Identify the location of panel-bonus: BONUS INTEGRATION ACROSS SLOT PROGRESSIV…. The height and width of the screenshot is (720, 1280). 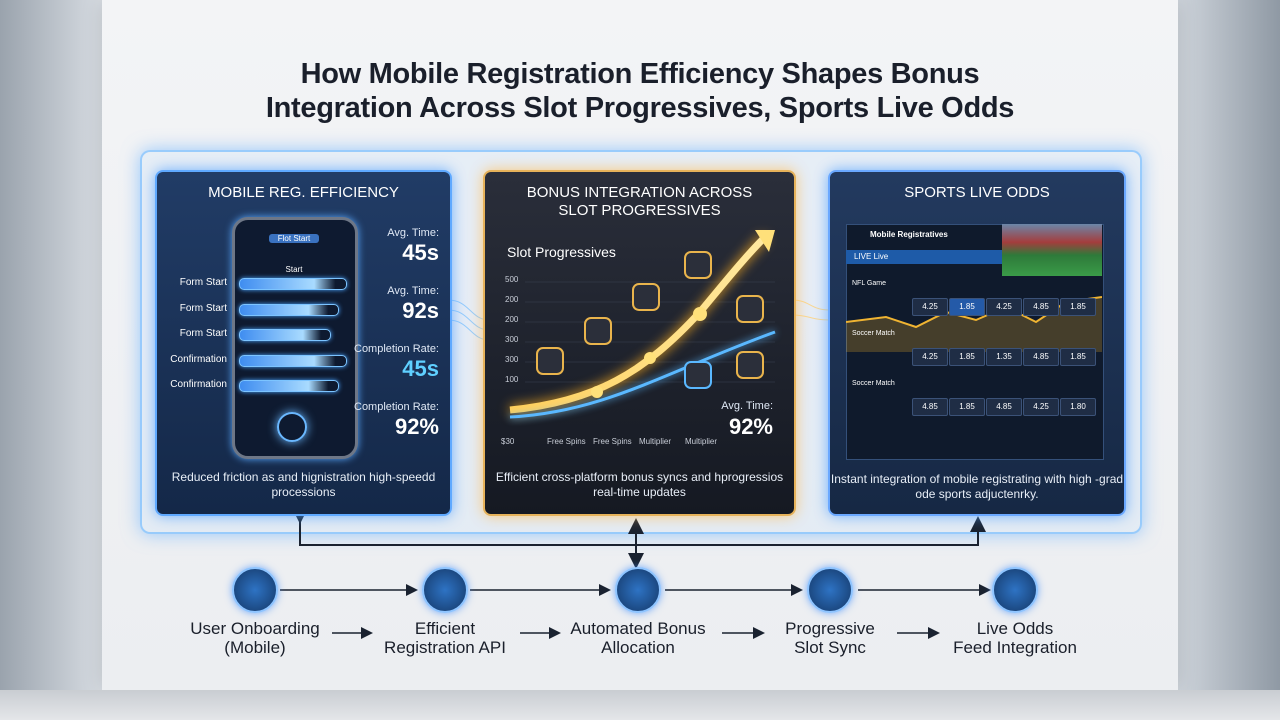
(639, 343).